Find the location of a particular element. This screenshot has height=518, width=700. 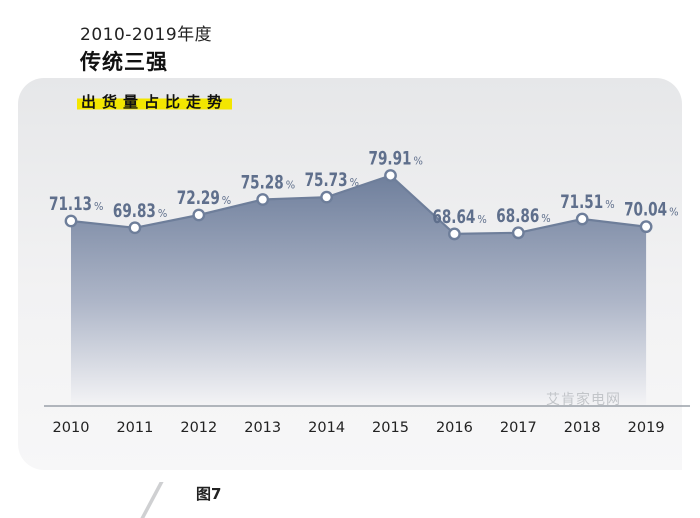

page-title: 传统三强 is located at coordinates (124, 62).